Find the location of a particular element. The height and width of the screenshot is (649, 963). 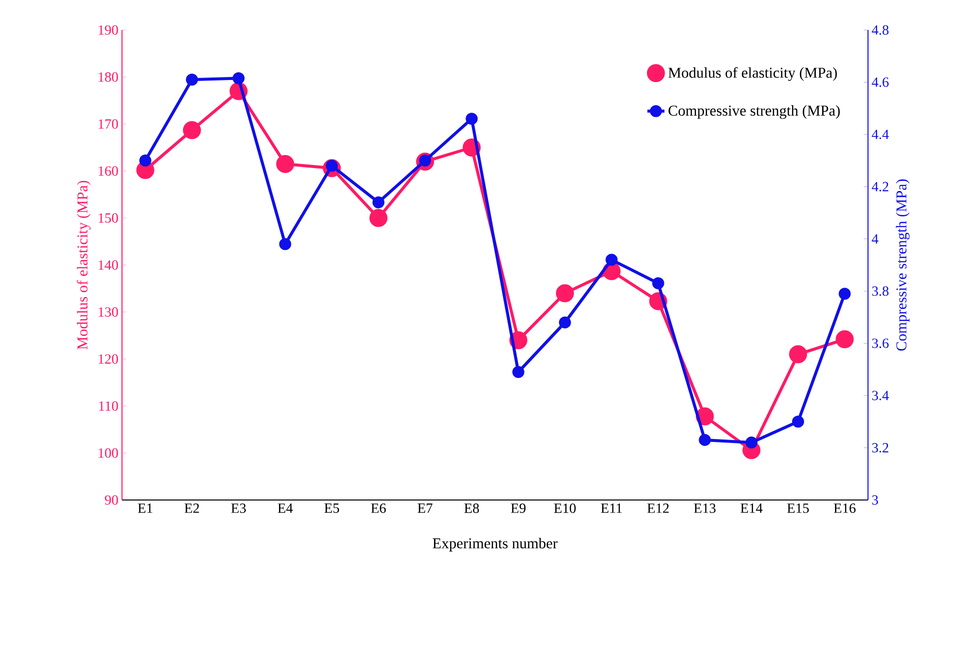

x-tick-label: E11 is located at coordinates (611, 508).